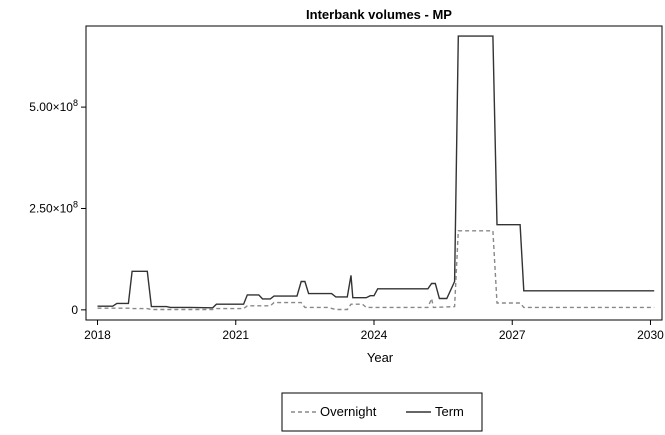 Image resolution: width=665 pixels, height=435 pixels. I want to click on legend-label-term: Term, so click(449, 411).